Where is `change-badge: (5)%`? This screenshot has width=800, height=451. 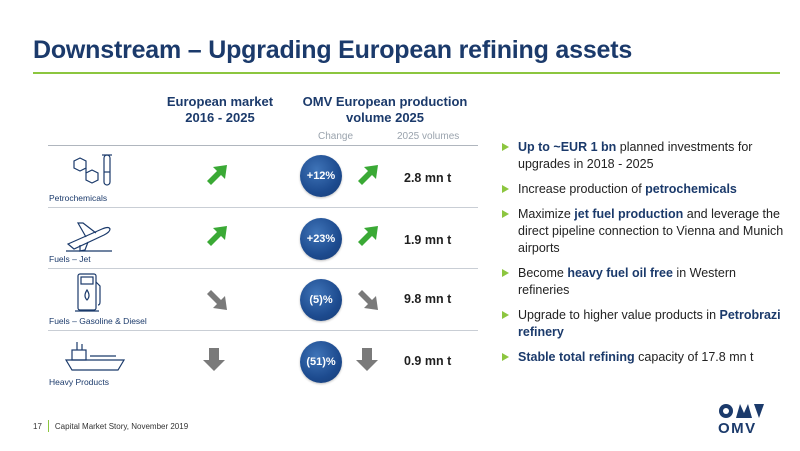 change-badge: (5)% is located at coordinates (321, 300).